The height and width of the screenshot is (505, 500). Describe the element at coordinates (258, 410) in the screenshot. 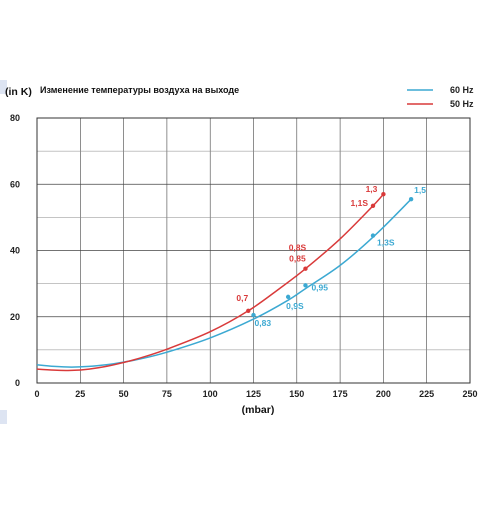

I see `x-axis-label: (mbar)` at that location.